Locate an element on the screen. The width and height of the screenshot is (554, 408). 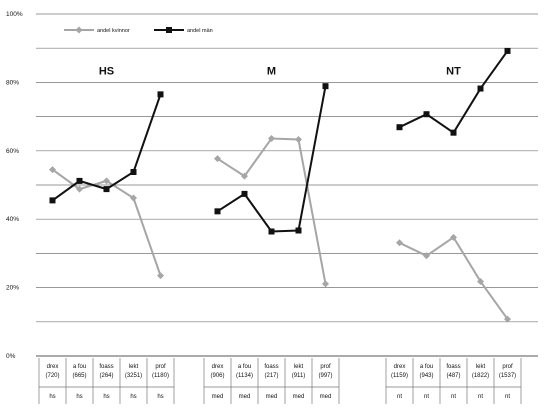
y-tick-label: 80% is located at coordinates (12, 82).